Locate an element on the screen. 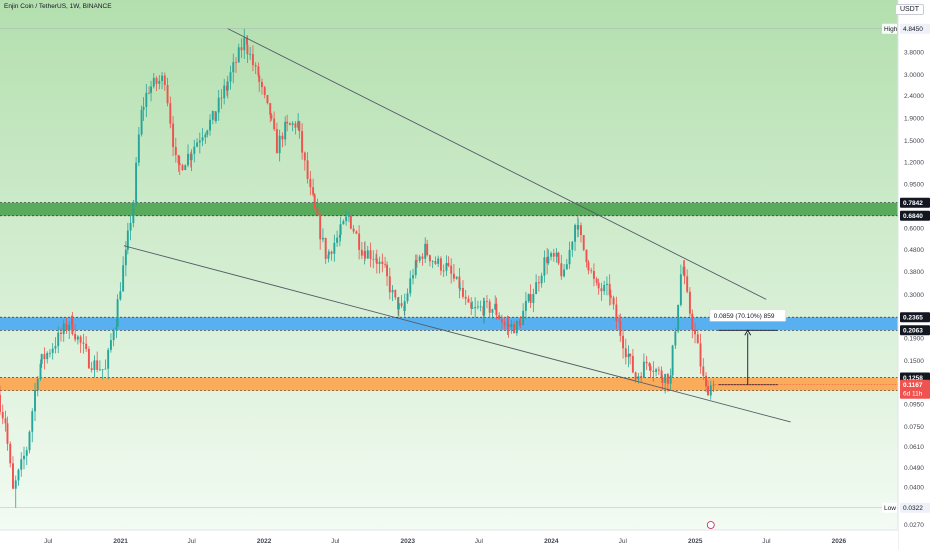  y-tick-label: 2.4000 is located at coordinates (914, 96).